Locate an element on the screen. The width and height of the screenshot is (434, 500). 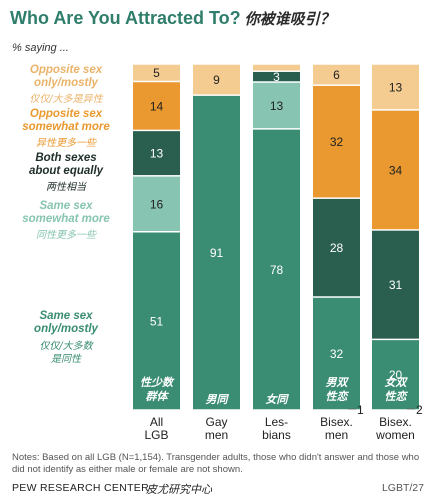
x-tick-label-cn: 性少数 is located at coordinates (157, 382).